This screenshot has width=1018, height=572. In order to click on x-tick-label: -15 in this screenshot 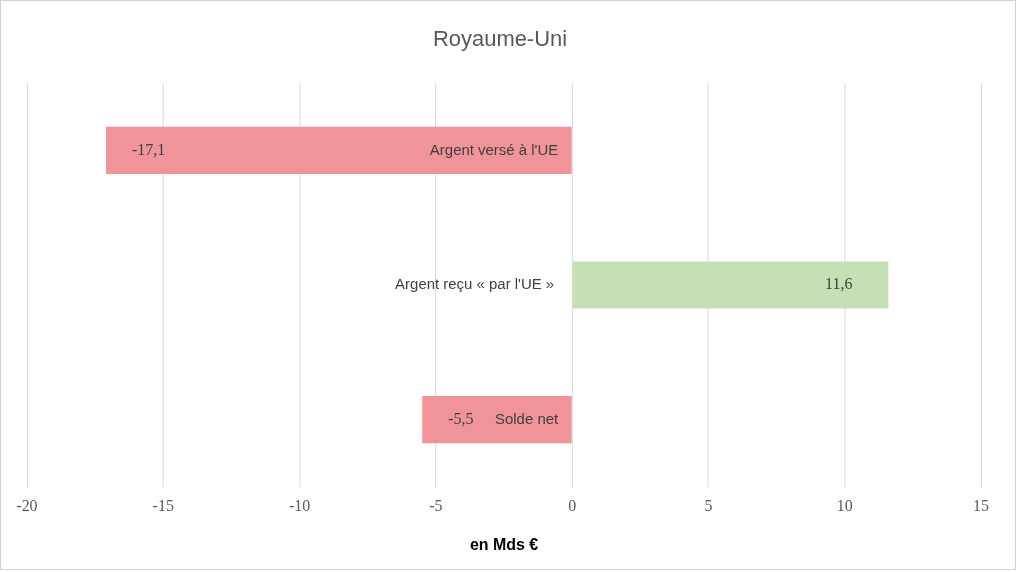, I will do `click(163, 505)`.